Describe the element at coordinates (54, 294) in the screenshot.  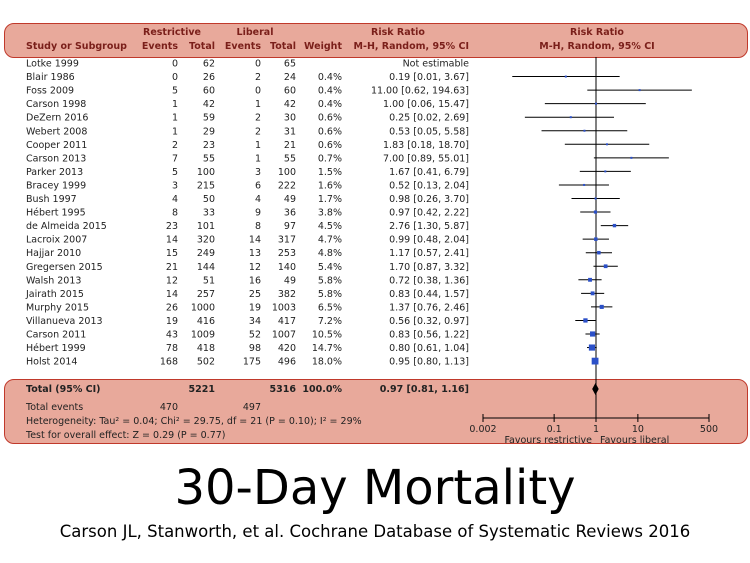
I see `study-name: Jairath 2015` at that location.